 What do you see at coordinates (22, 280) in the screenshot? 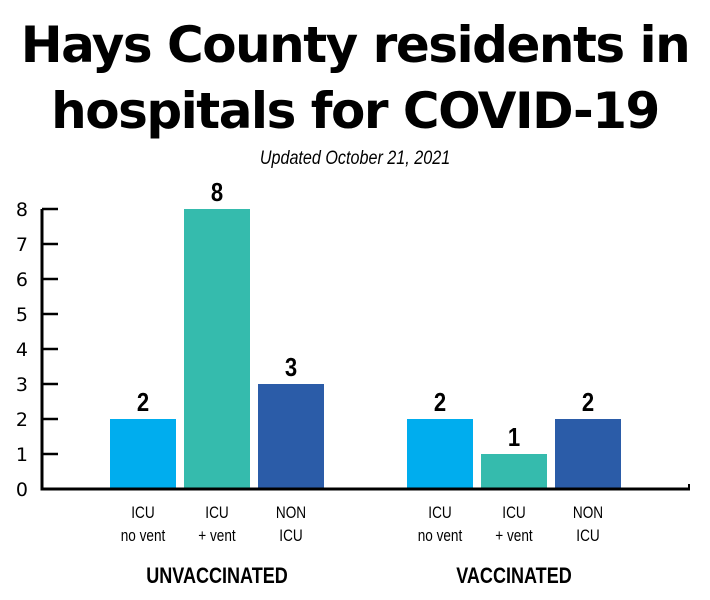
I see `y-tick-label: 6` at bounding box center [22, 280].